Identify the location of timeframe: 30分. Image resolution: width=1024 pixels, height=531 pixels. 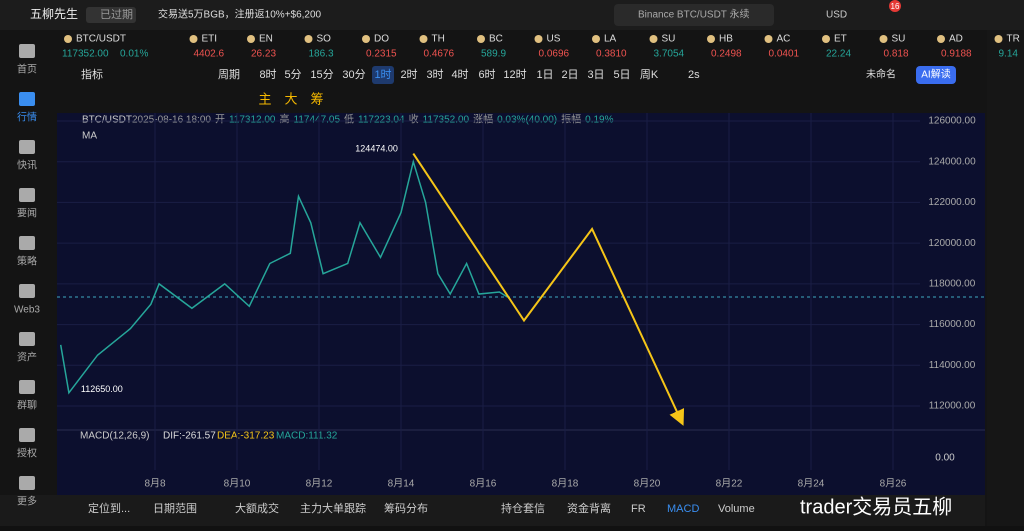
(353, 74).